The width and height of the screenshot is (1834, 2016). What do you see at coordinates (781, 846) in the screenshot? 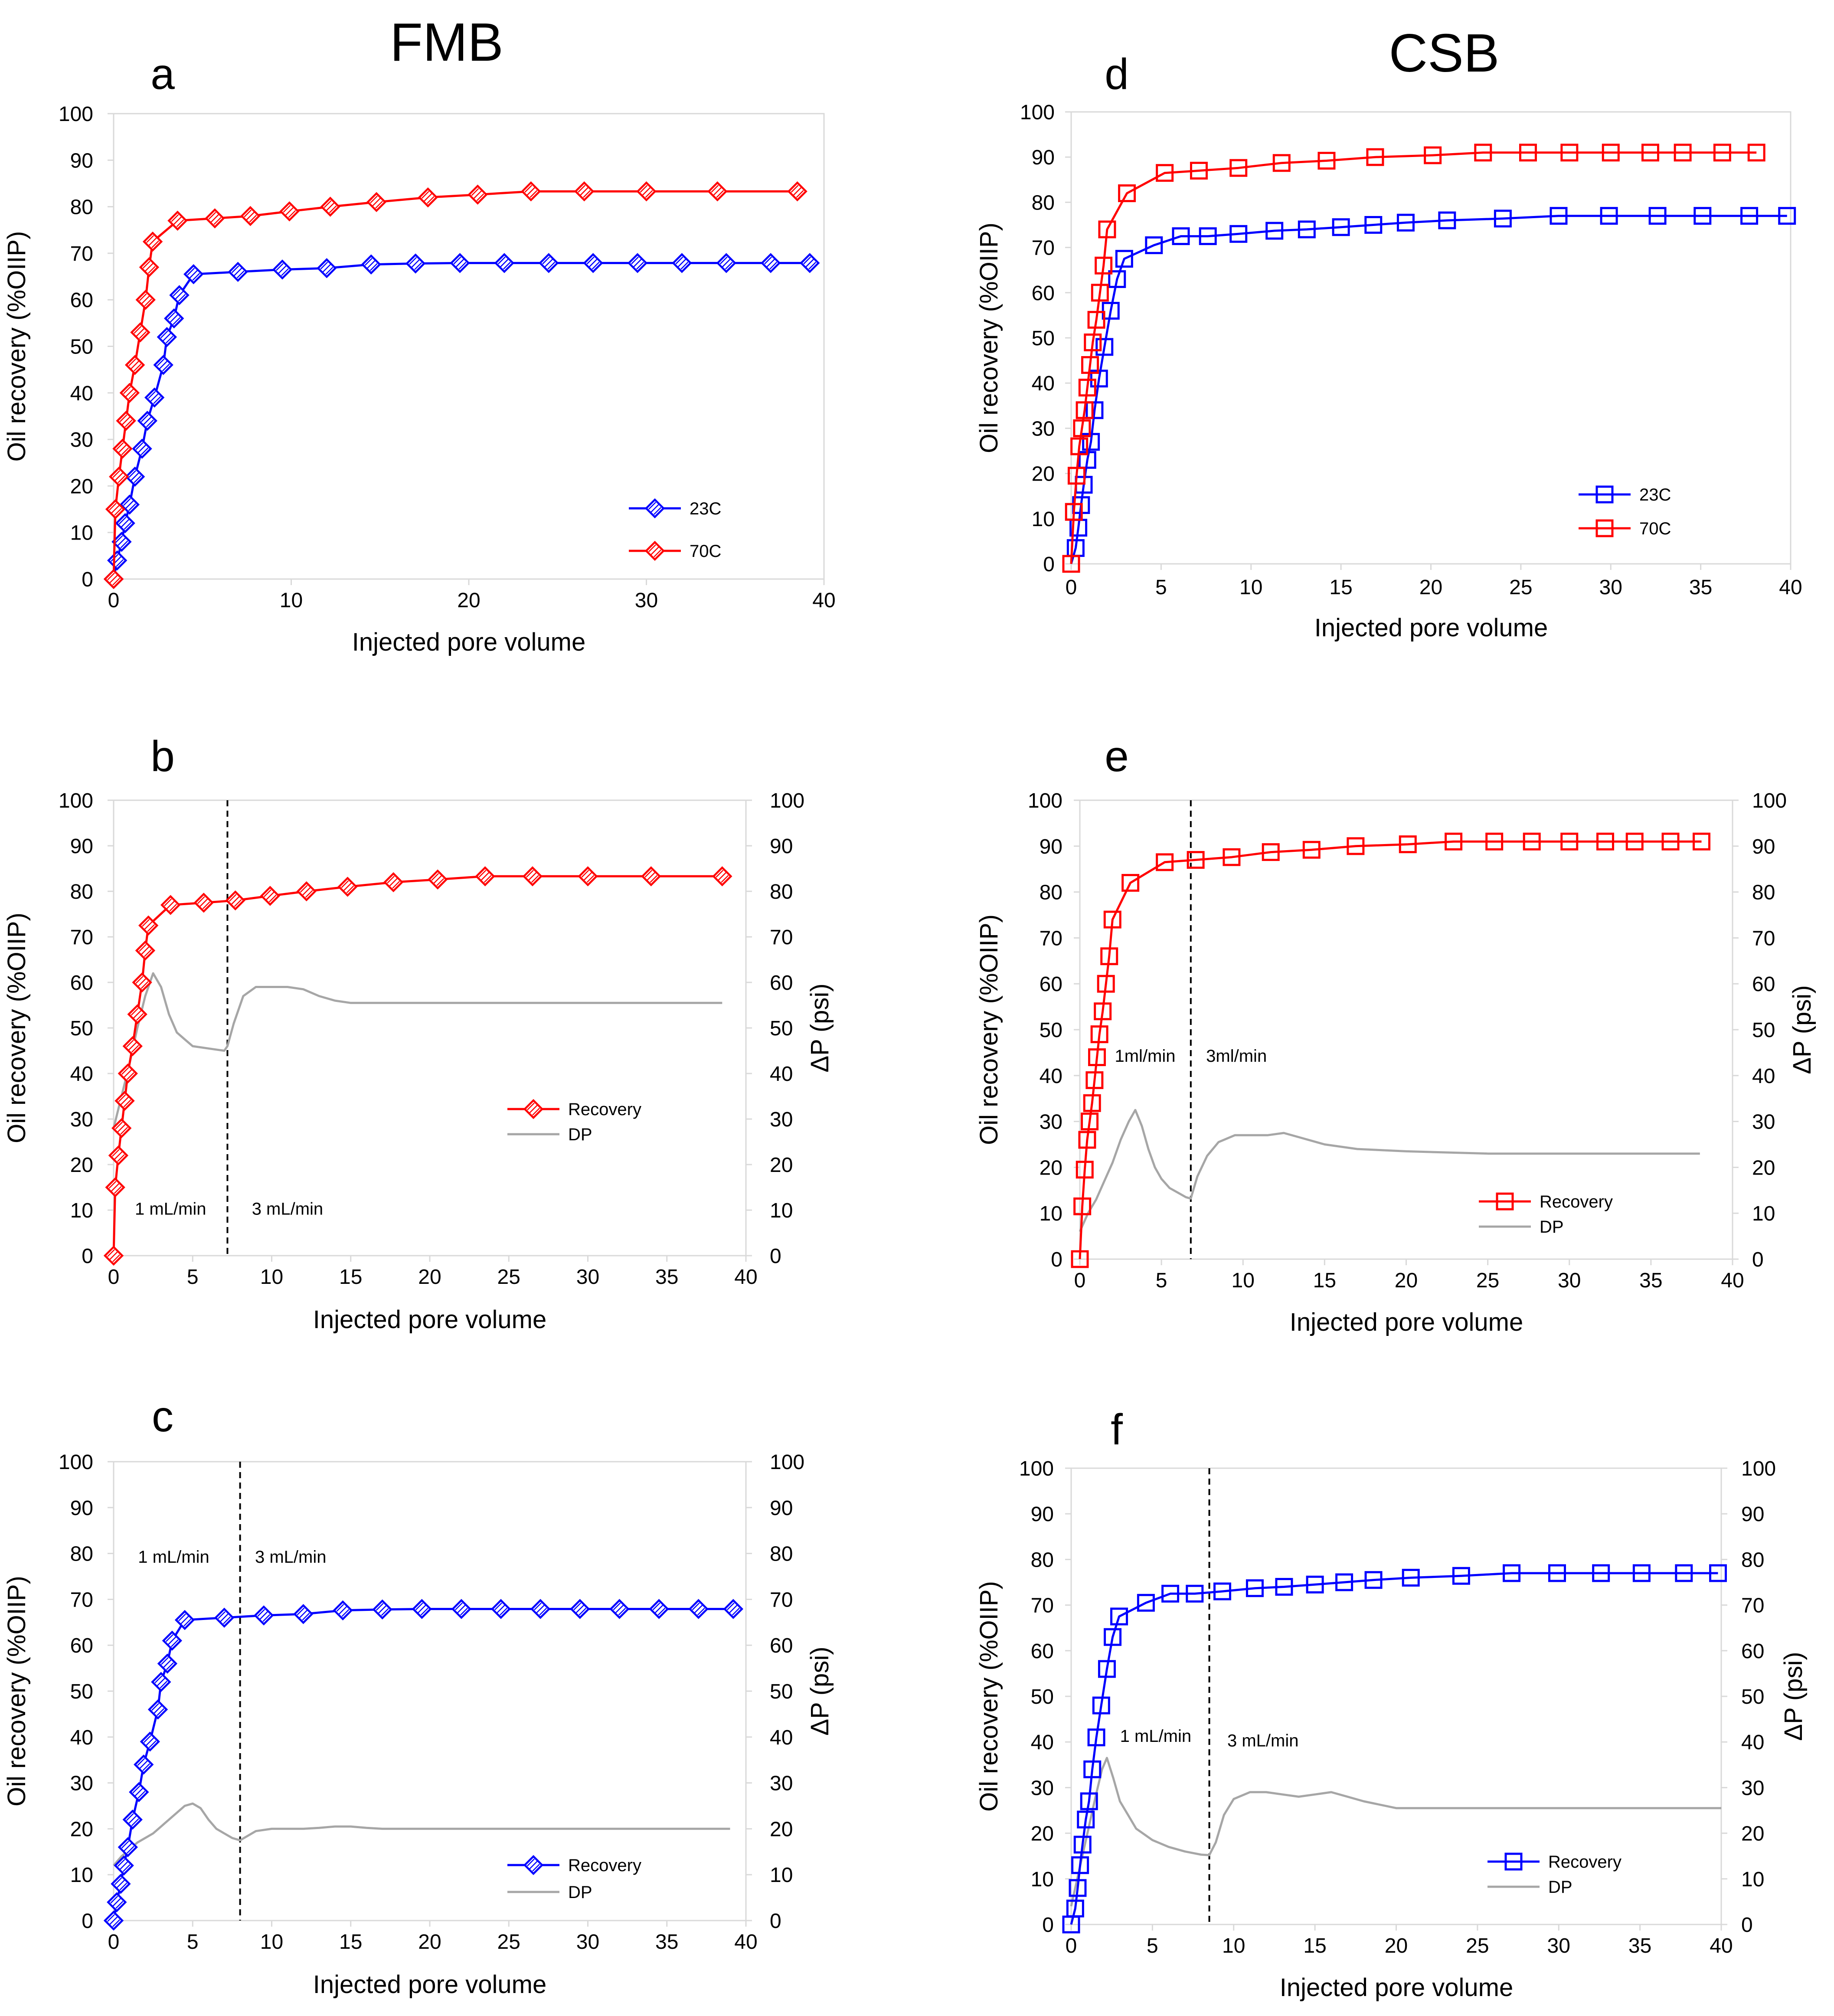
I see `y2-tick-label: 90` at bounding box center [781, 846].